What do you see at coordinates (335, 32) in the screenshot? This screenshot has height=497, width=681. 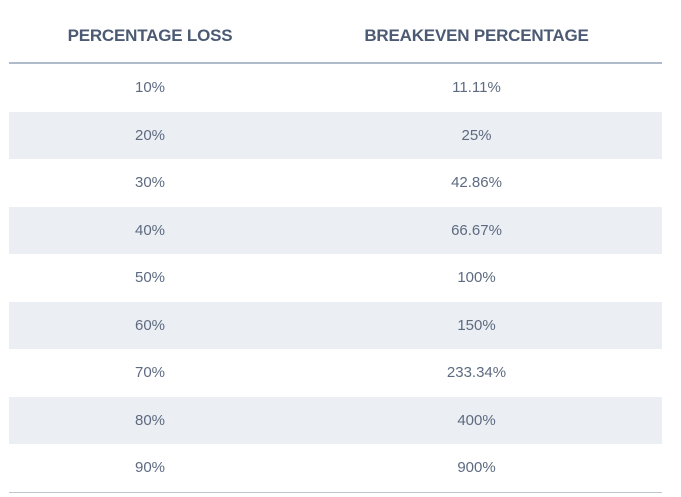 I see `table-header-row: PERCENTAGE LOSS BREAKEVEN PERCENTAGE` at bounding box center [335, 32].